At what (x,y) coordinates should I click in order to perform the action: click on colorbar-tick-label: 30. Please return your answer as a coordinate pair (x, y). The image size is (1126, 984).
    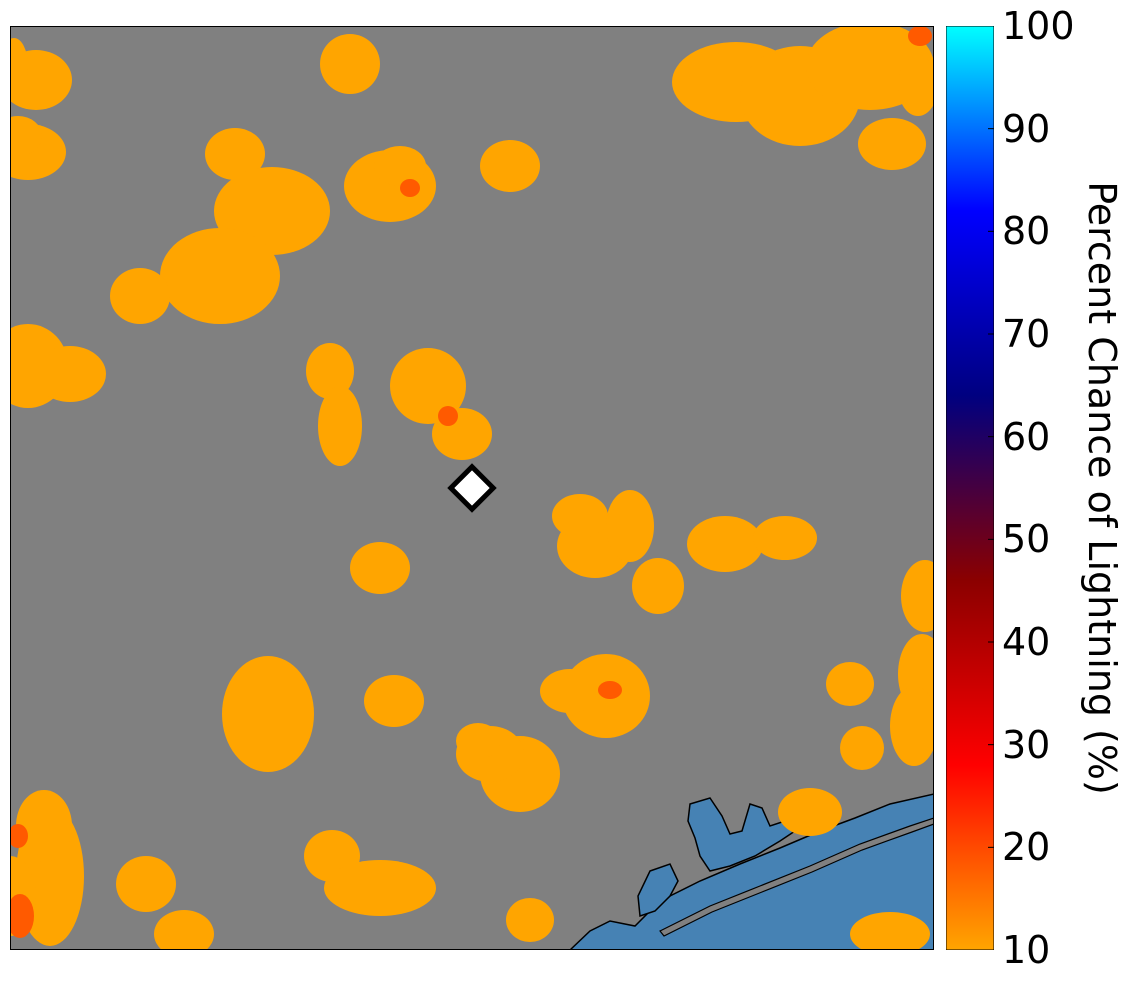
    Looking at the image, I should click on (1026, 744).